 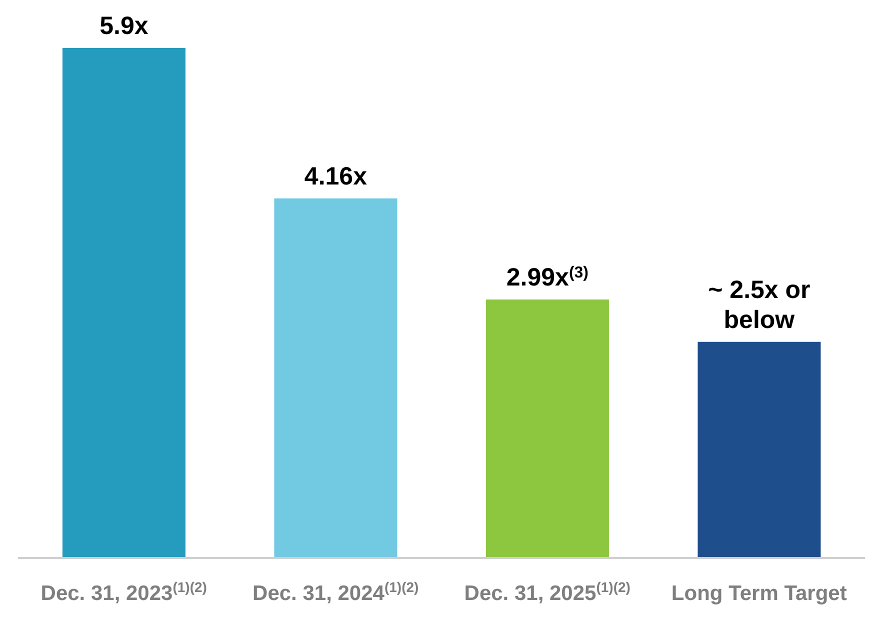 What do you see at coordinates (547, 278) in the screenshot?
I see `data-label: 2.99x$^{(3)}$` at bounding box center [547, 278].